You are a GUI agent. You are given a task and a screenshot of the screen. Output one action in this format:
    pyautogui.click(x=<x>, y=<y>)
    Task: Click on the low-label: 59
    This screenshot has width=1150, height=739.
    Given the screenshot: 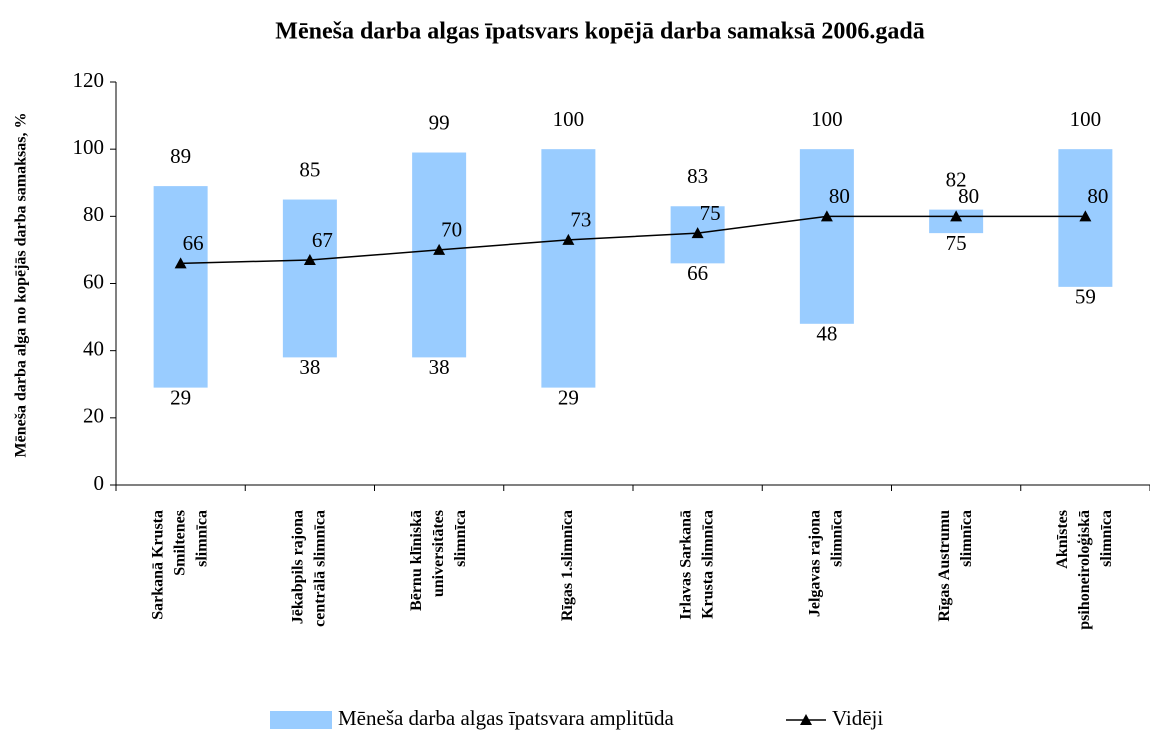 What is the action you would take?
    pyautogui.click(x=1085, y=297)
    